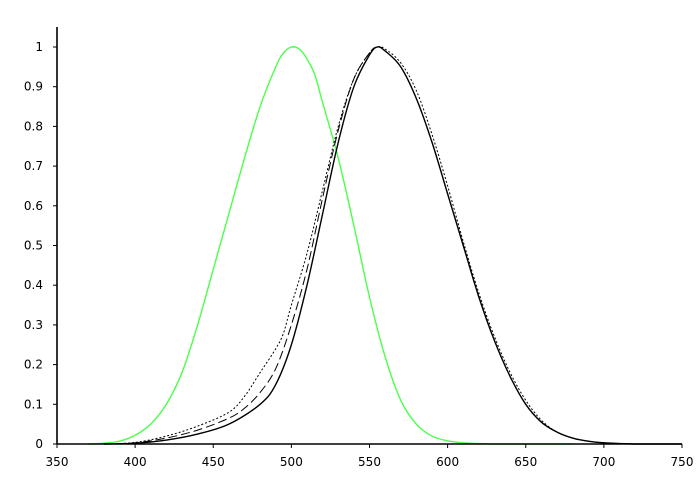  I want to click on x-tick-label: 600, so click(447, 462).